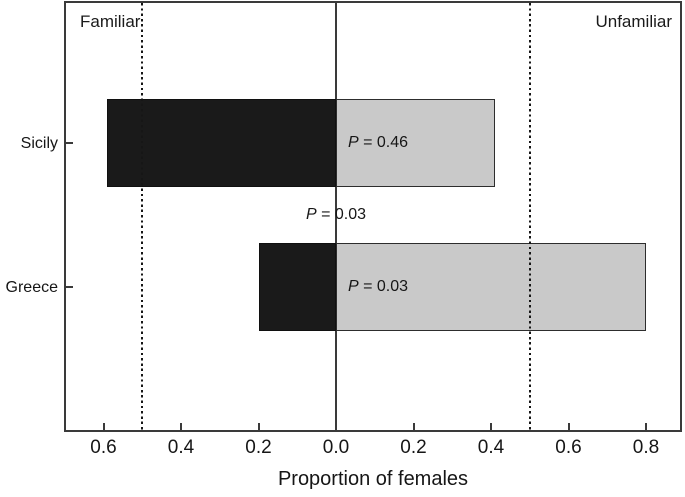 The image size is (685, 497). What do you see at coordinates (633, 21) in the screenshot?
I see `unfamiliar-side-label: Unfamiliar` at bounding box center [633, 21].